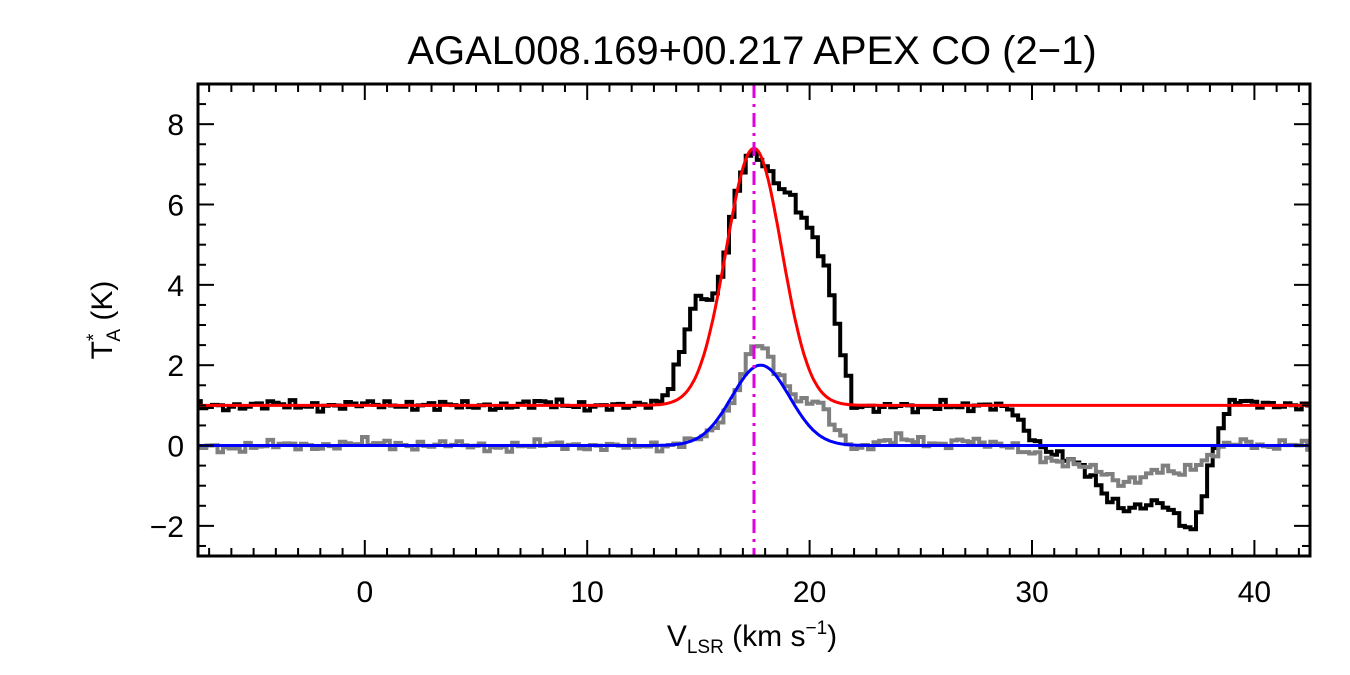 The height and width of the screenshot is (675, 1350). Describe the element at coordinates (751, 51) in the screenshot. I see `chart-title: AGAL008.169+00.217 APEX CO (2−1)` at that location.